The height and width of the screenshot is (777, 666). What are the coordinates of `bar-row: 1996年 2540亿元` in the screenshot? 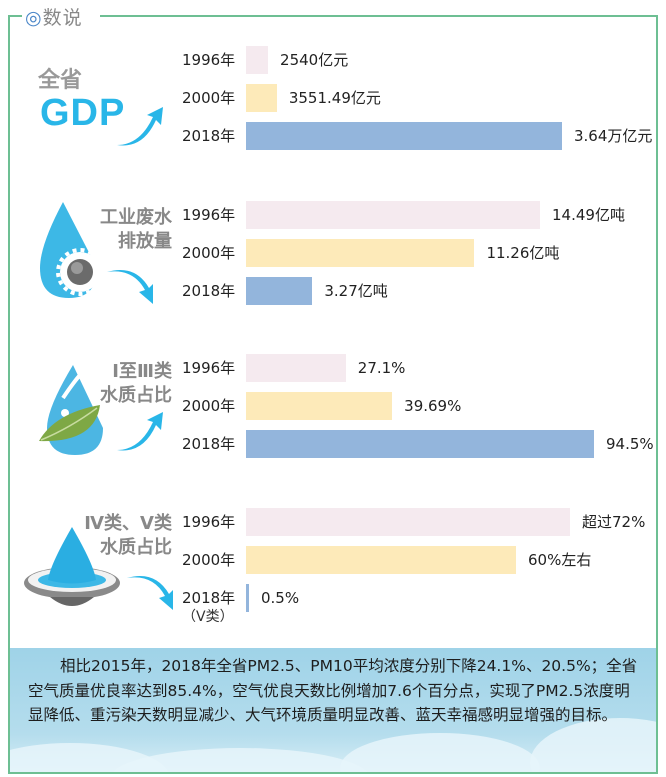 It's located at (333, 60).